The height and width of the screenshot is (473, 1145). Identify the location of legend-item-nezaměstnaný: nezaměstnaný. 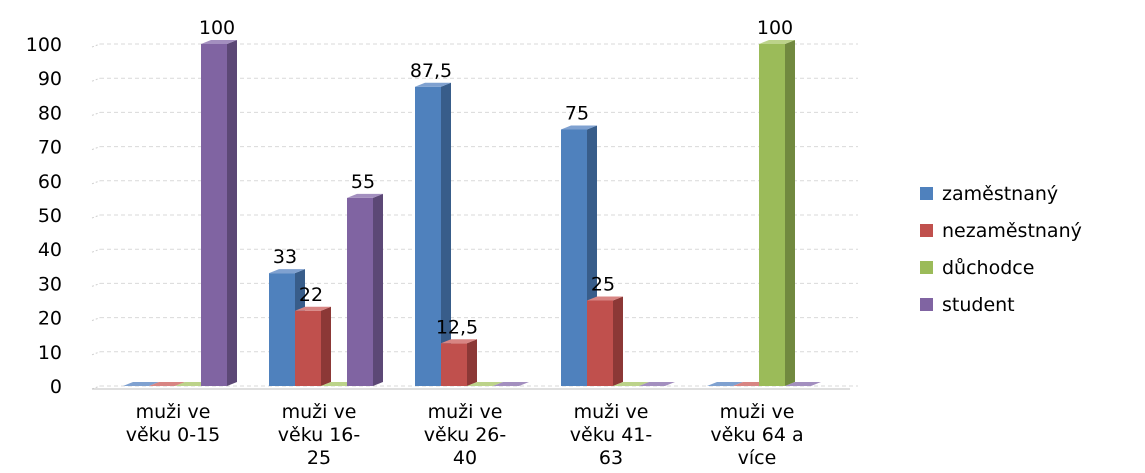
(1001, 231).